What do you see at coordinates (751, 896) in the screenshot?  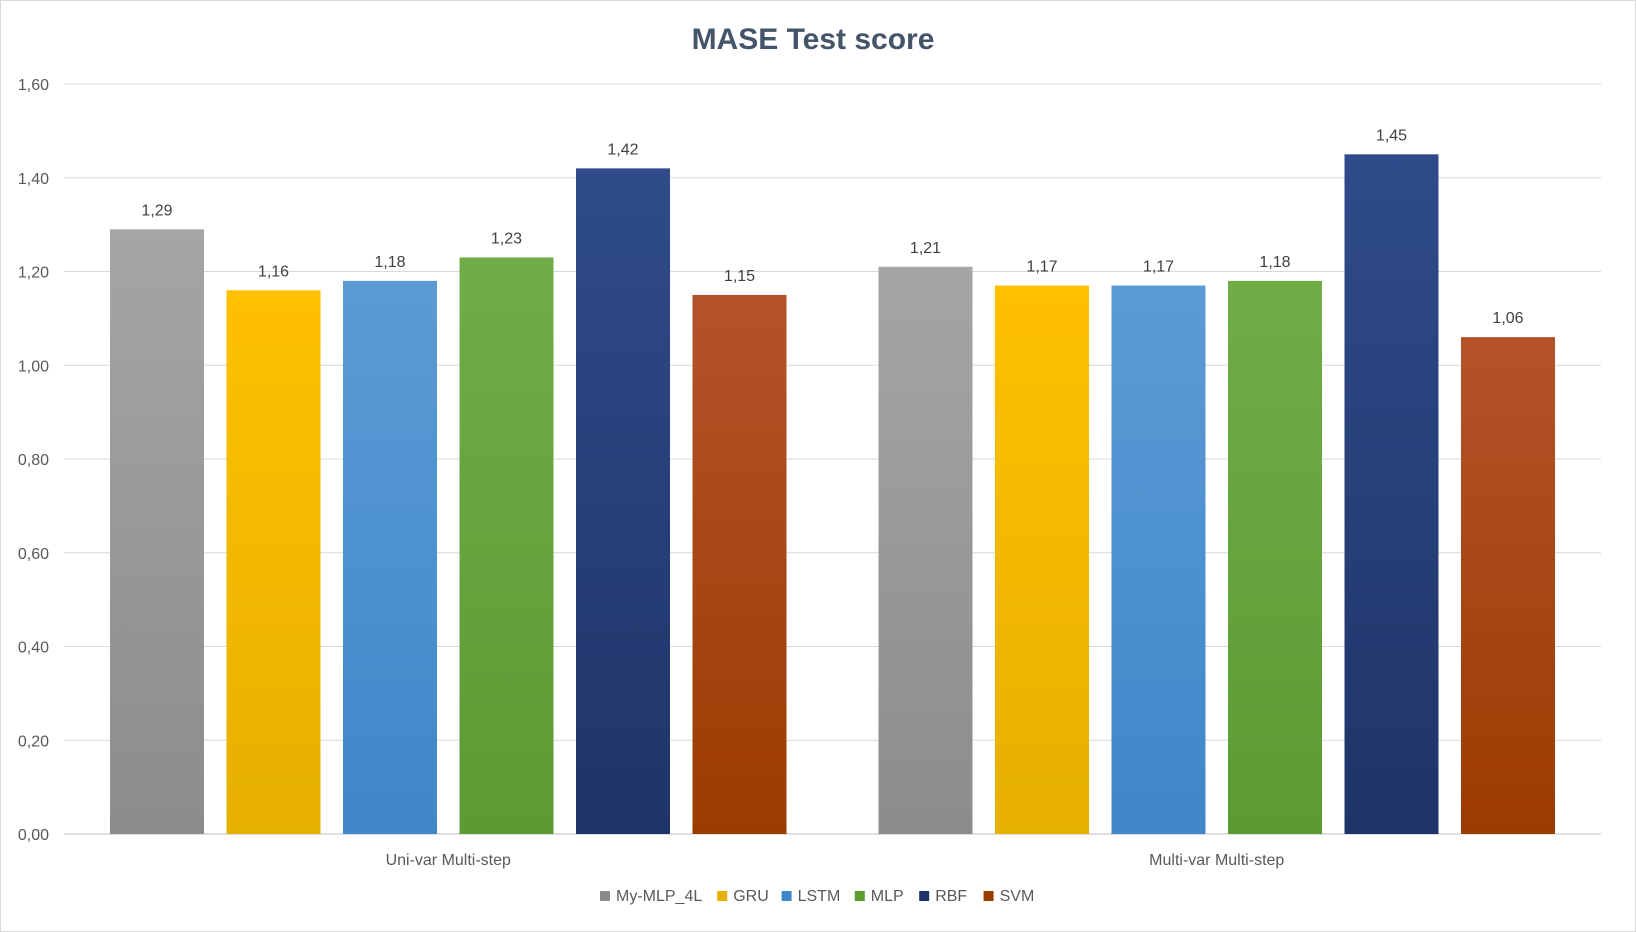 I see `legend-label: GRU` at bounding box center [751, 896].